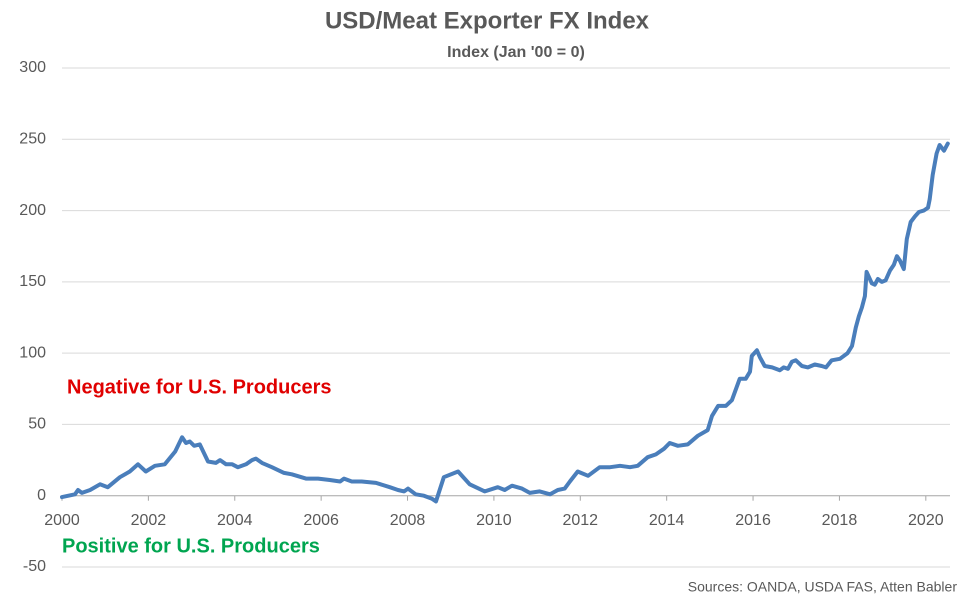 The width and height of the screenshot is (975, 601). Describe the element at coordinates (191, 546) in the screenshot. I see `annotation: Positive for U.S. Producers` at that location.